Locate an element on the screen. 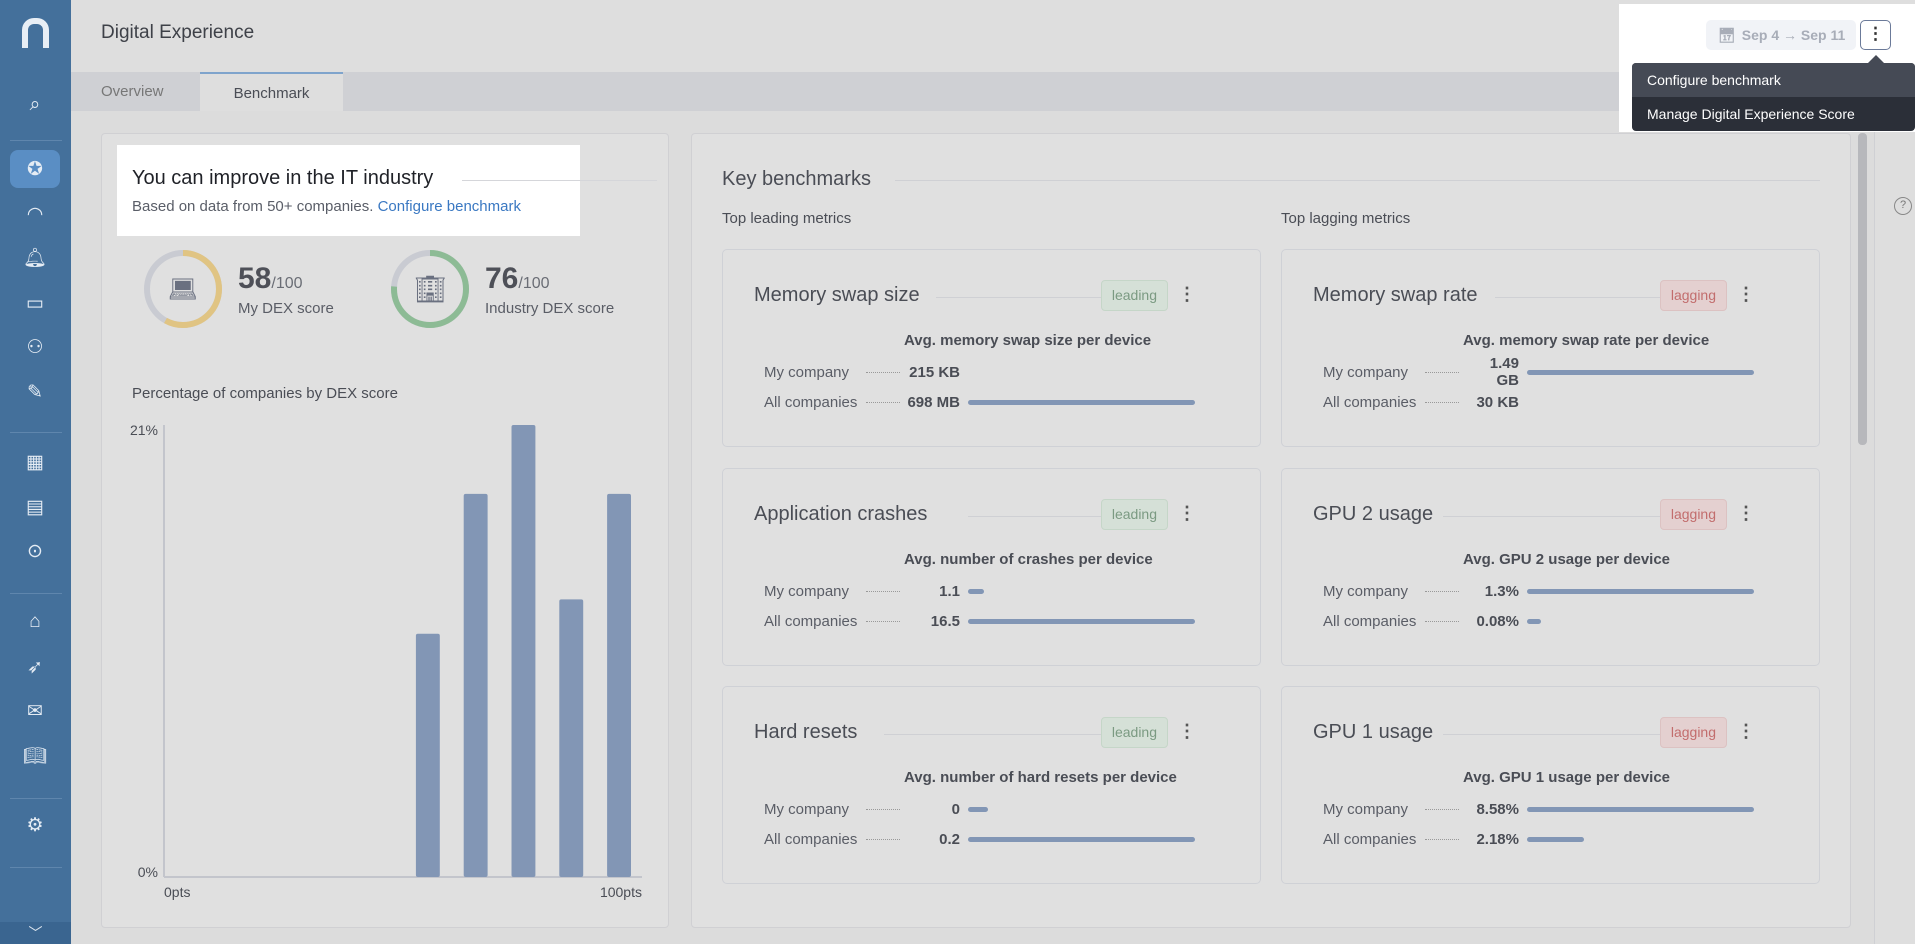  bell-icon: 🔔︎ is located at coordinates (35, 258).